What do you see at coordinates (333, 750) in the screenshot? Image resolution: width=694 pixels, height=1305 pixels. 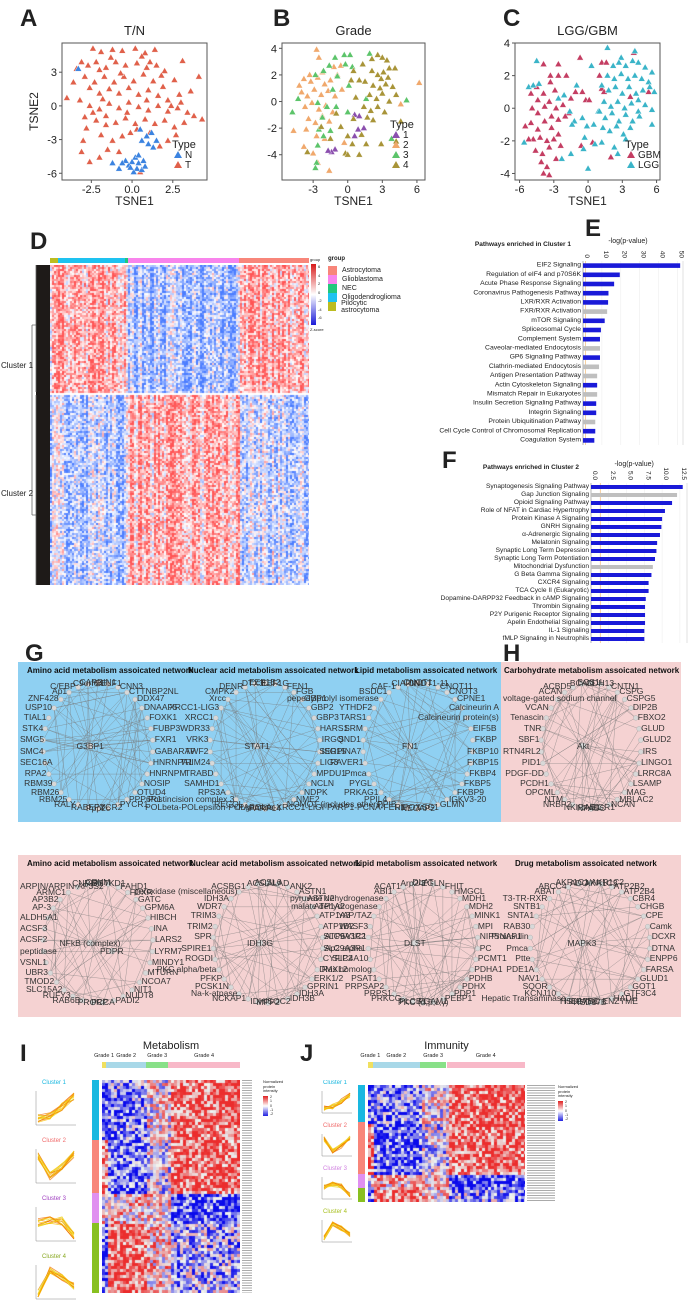 I see `network-node-label: ISG15` at bounding box center [333, 750].